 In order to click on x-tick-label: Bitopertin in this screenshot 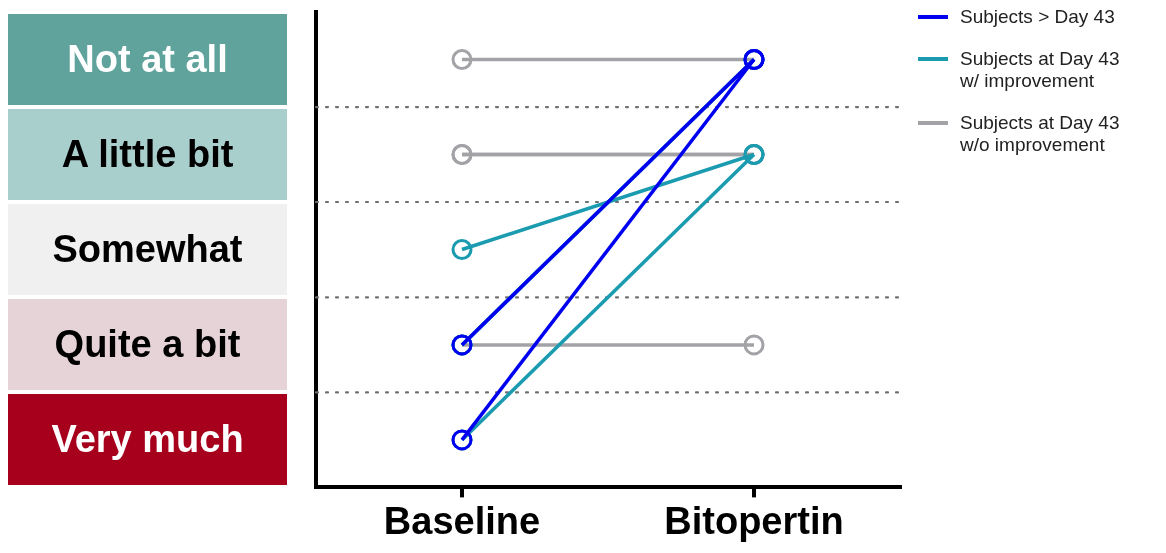, I will do `click(754, 520)`.